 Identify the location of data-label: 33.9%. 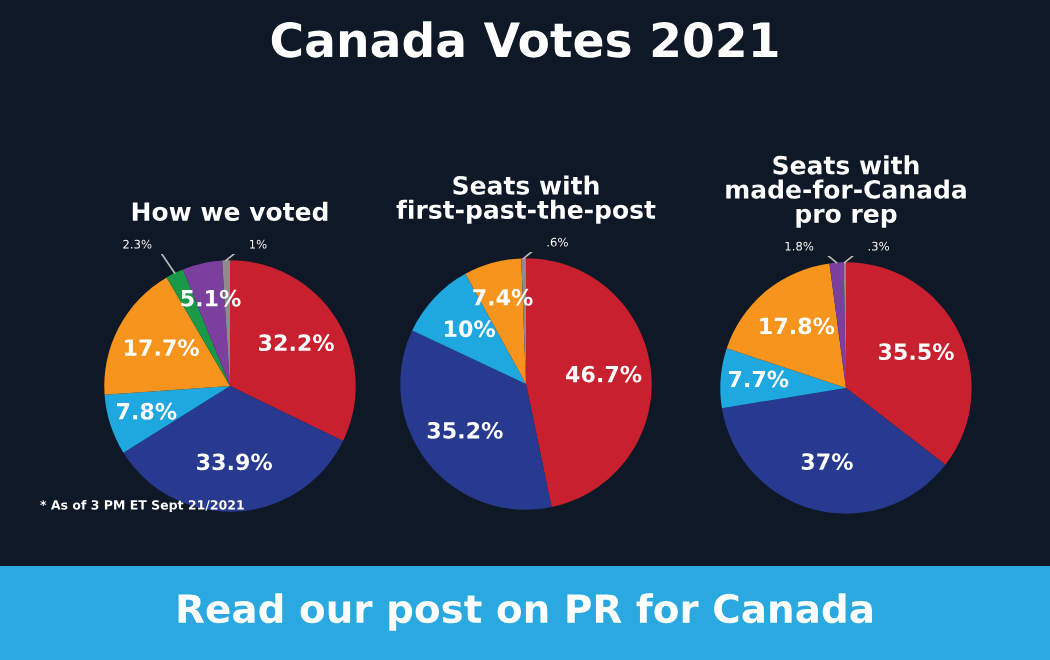
(234, 462).